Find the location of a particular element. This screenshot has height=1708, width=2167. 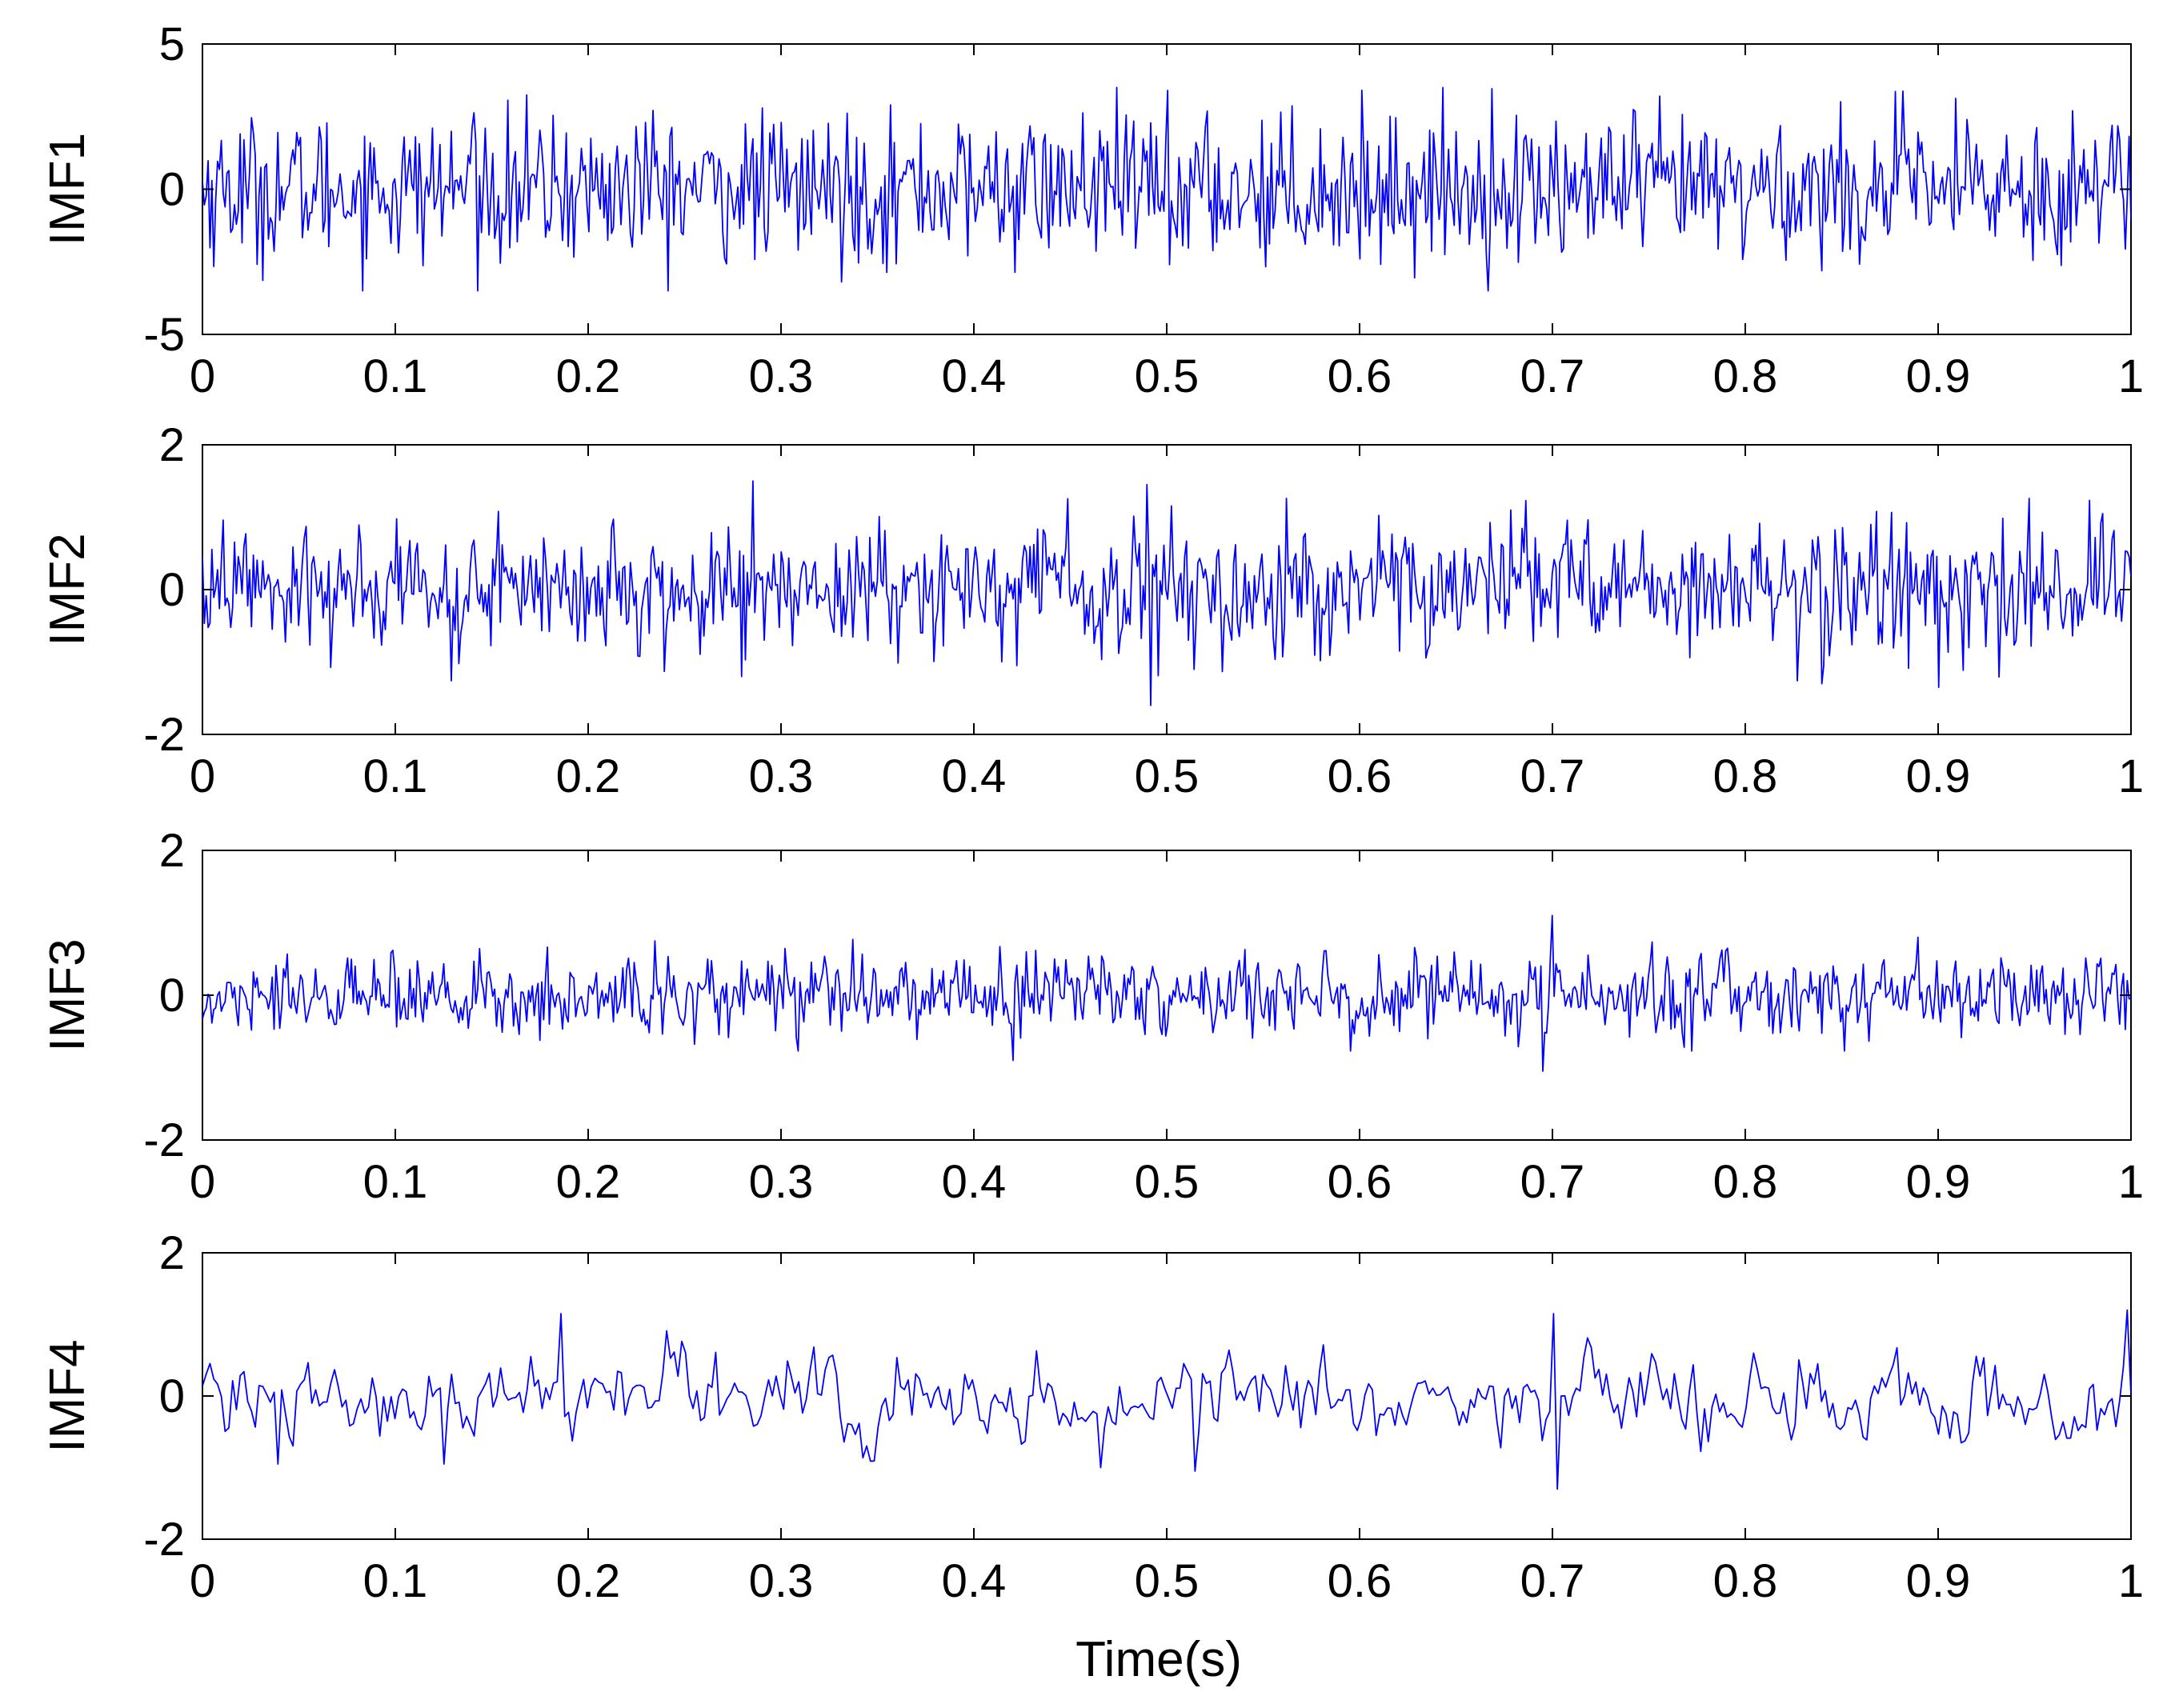

y-tick-label: 5 is located at coordinates (172, 44).